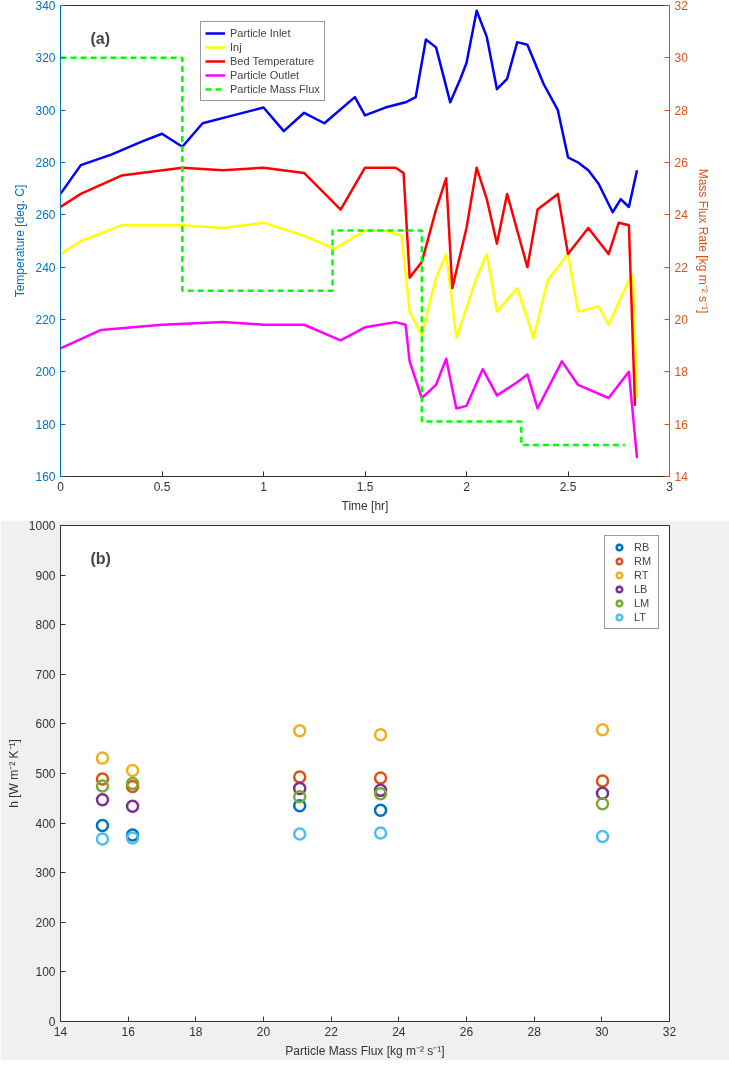 This screenshot has width=729, height=1067. What do you see at coordinates (236, 47) in the screenshot?
I see `legend-label: Inj` at bounding box center [236, 47].